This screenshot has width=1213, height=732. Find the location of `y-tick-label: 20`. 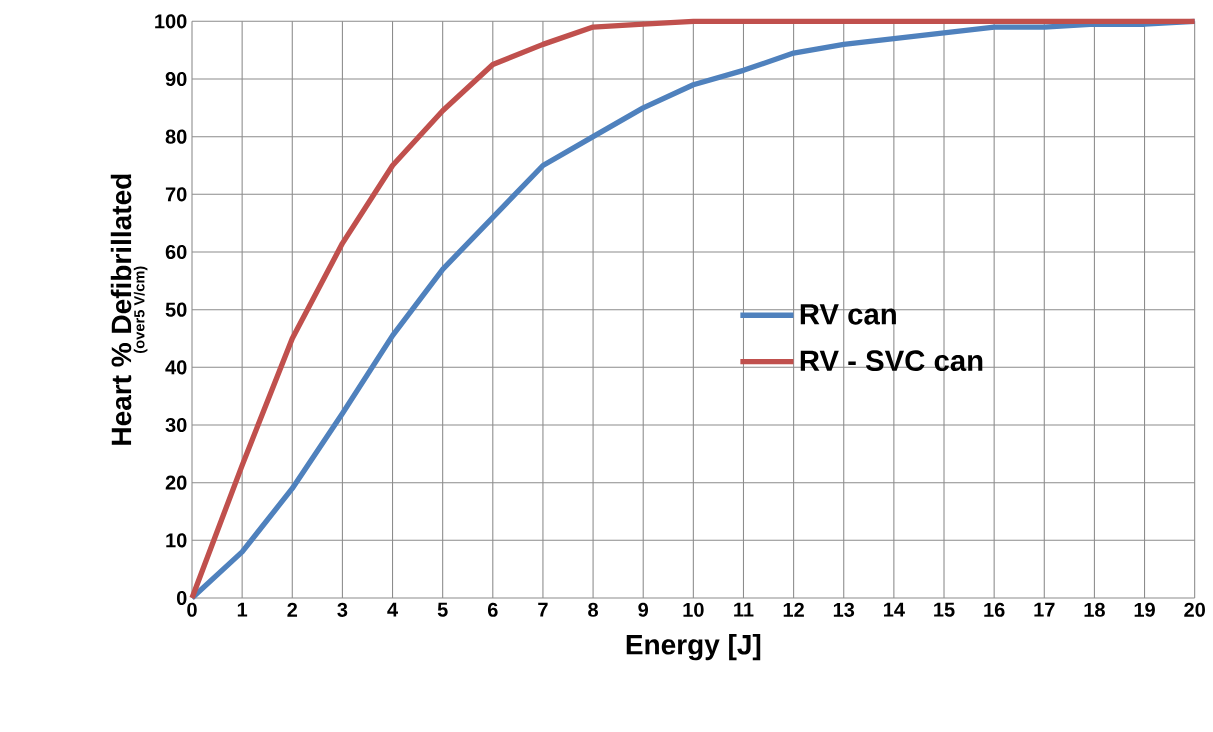

y-tick-label: 20 is located at coordinates (176, 482).